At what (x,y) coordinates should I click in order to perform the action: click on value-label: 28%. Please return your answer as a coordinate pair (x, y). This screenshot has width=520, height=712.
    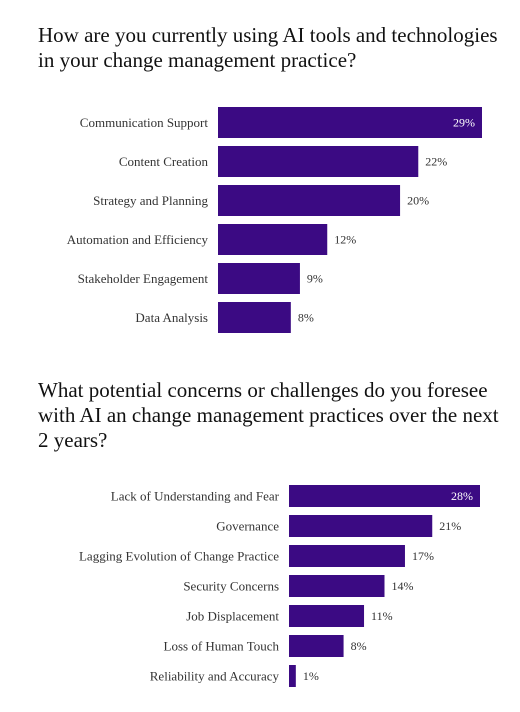
    Looking at the image, I should click on (462, 496).